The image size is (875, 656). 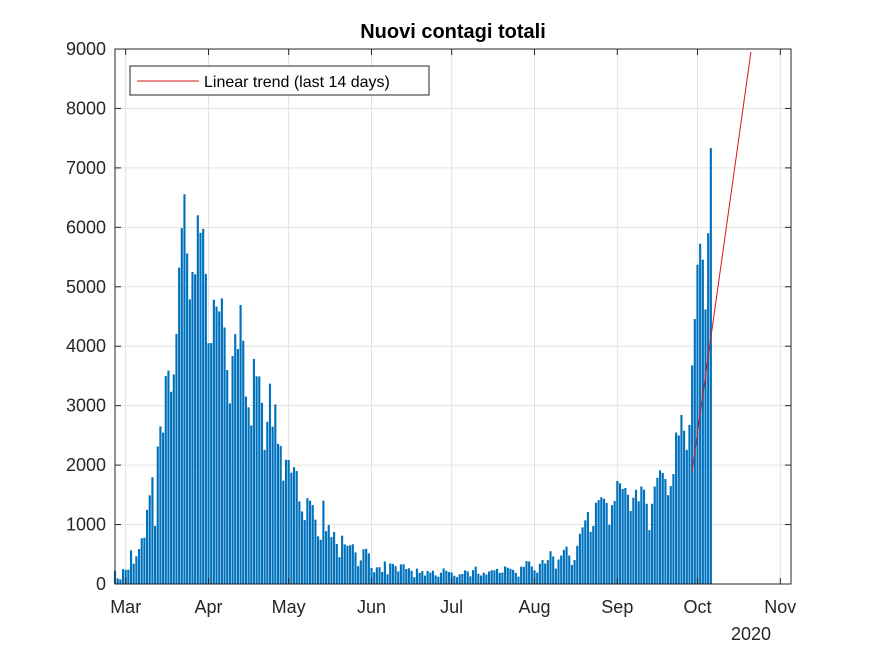 What do you see at coordinates (86, 49) in the screenshot?
I see `y-tick-label: 9000` at bounding box center [86, 49].